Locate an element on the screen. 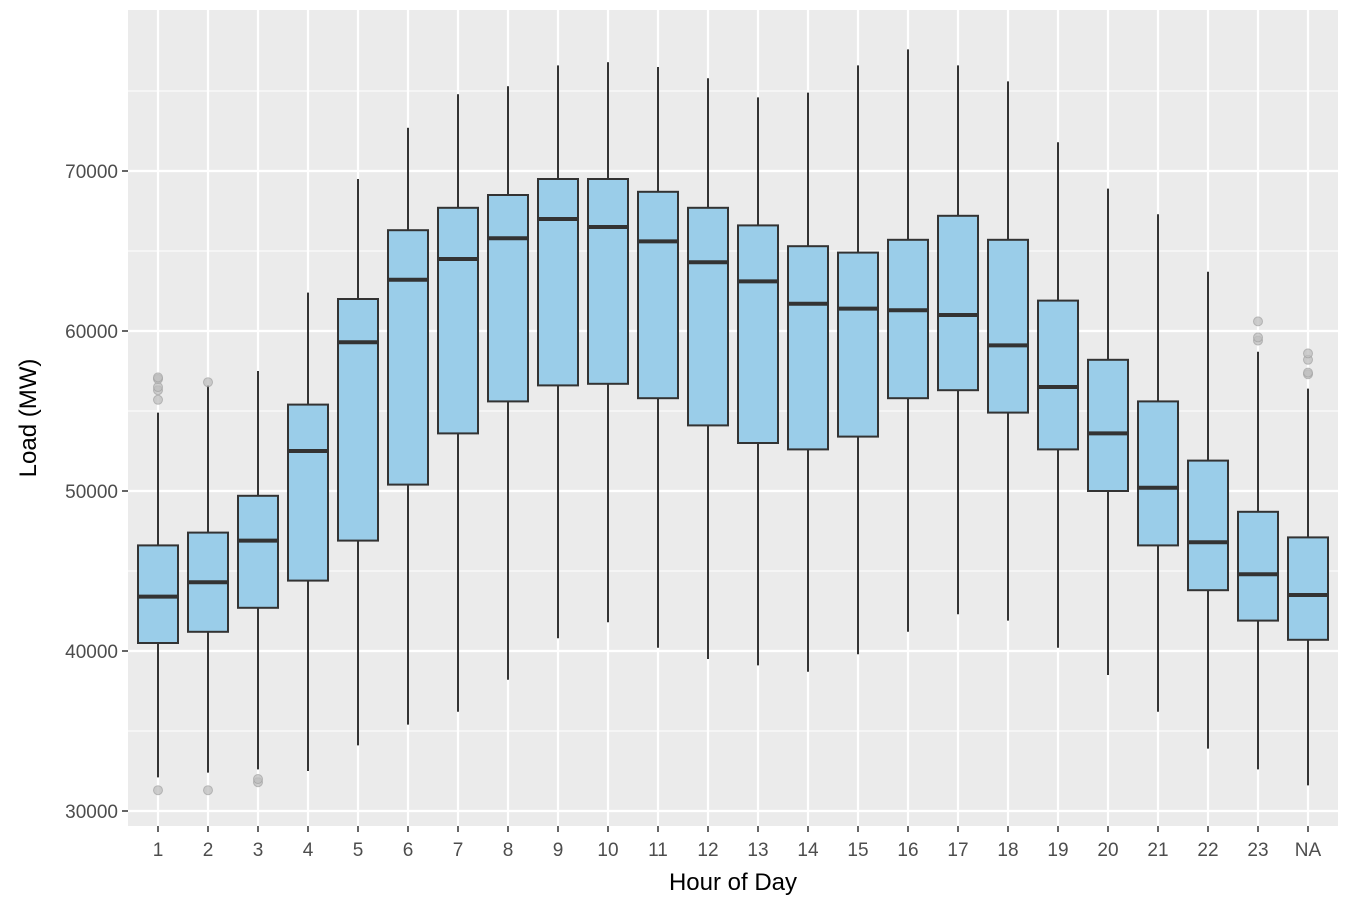 This screenshot has height=910, width=1356. x-tick-label: 16 is located at coordinates (907, 850).